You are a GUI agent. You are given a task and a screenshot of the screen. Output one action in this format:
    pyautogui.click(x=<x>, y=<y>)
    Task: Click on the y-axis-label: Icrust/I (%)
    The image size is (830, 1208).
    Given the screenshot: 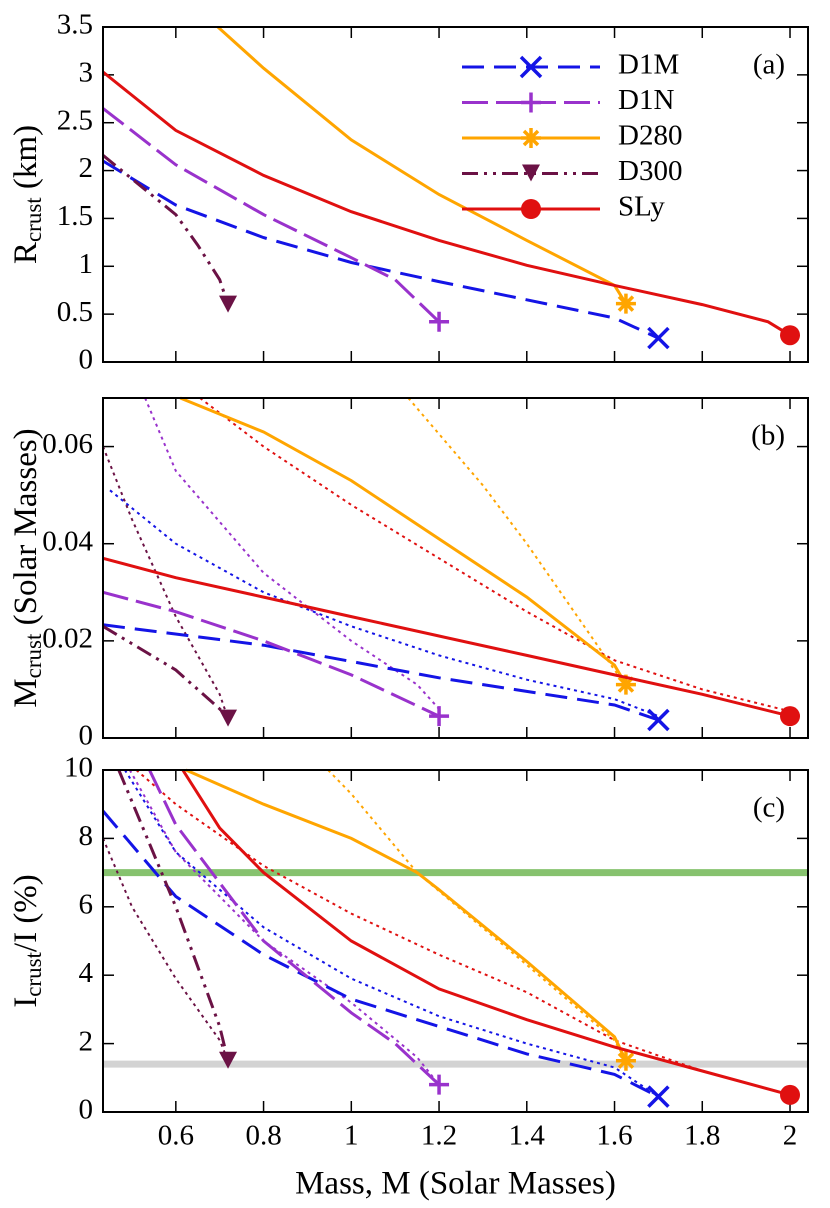 What is the action you would take?
    pyautogui.click(x=27, y=941)
    